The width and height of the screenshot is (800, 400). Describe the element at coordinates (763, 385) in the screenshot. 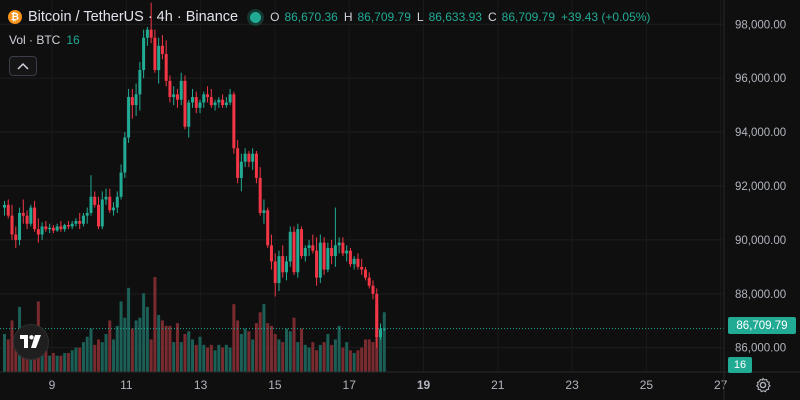

I see `gear-icon` at that location.